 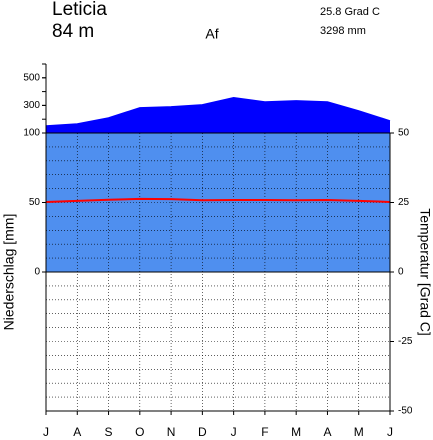 What do you see at coordinates (139, 432) in the screenshot?
I see `x-tick-label: O` at bounding box center [139, 432].